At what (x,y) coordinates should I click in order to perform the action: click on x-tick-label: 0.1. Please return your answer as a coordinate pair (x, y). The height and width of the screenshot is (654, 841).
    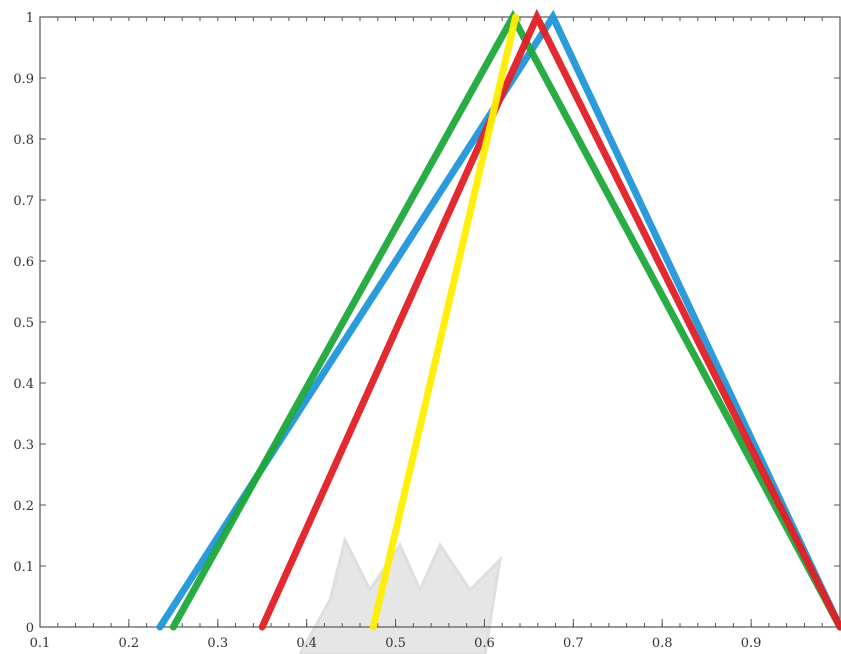
    Looking at the image, I should click on (40, 643).